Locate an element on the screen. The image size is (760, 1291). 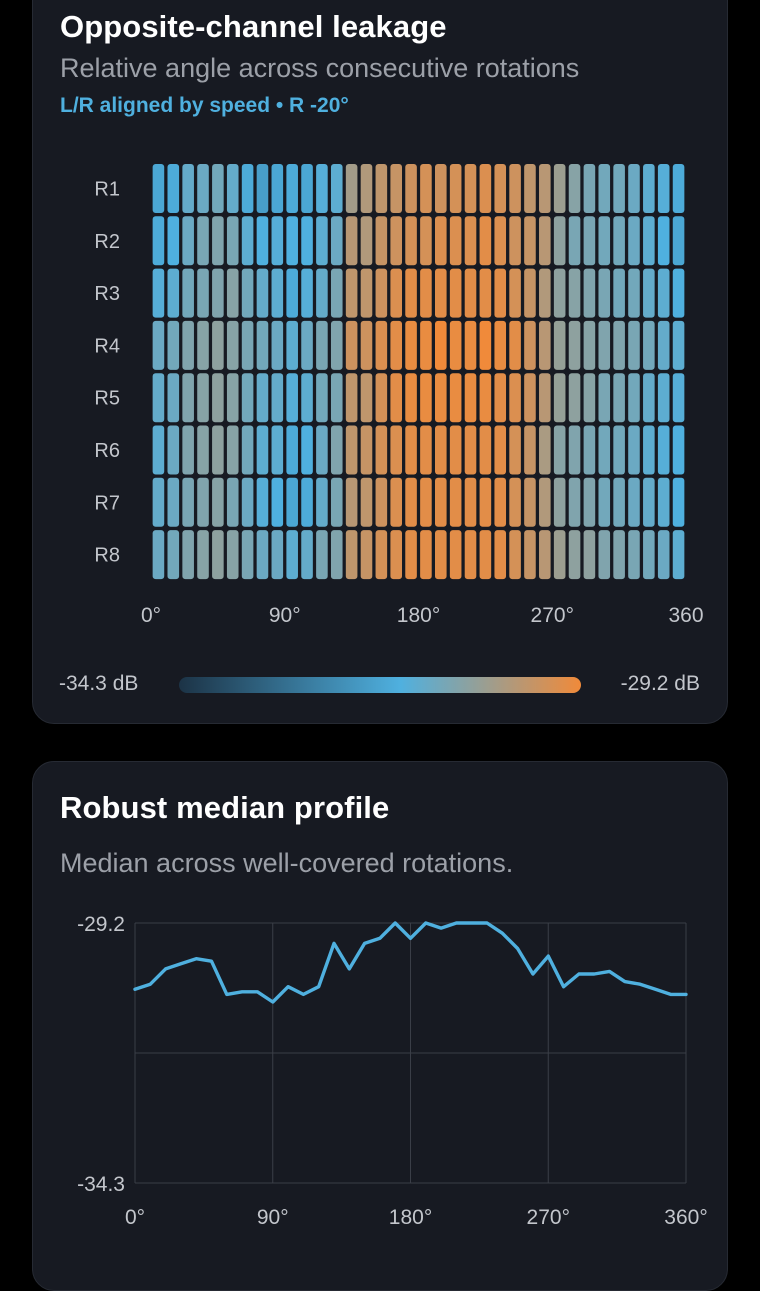
profile-subtitle: Median across well-covered rotations. is located at coordinates (287, 863).